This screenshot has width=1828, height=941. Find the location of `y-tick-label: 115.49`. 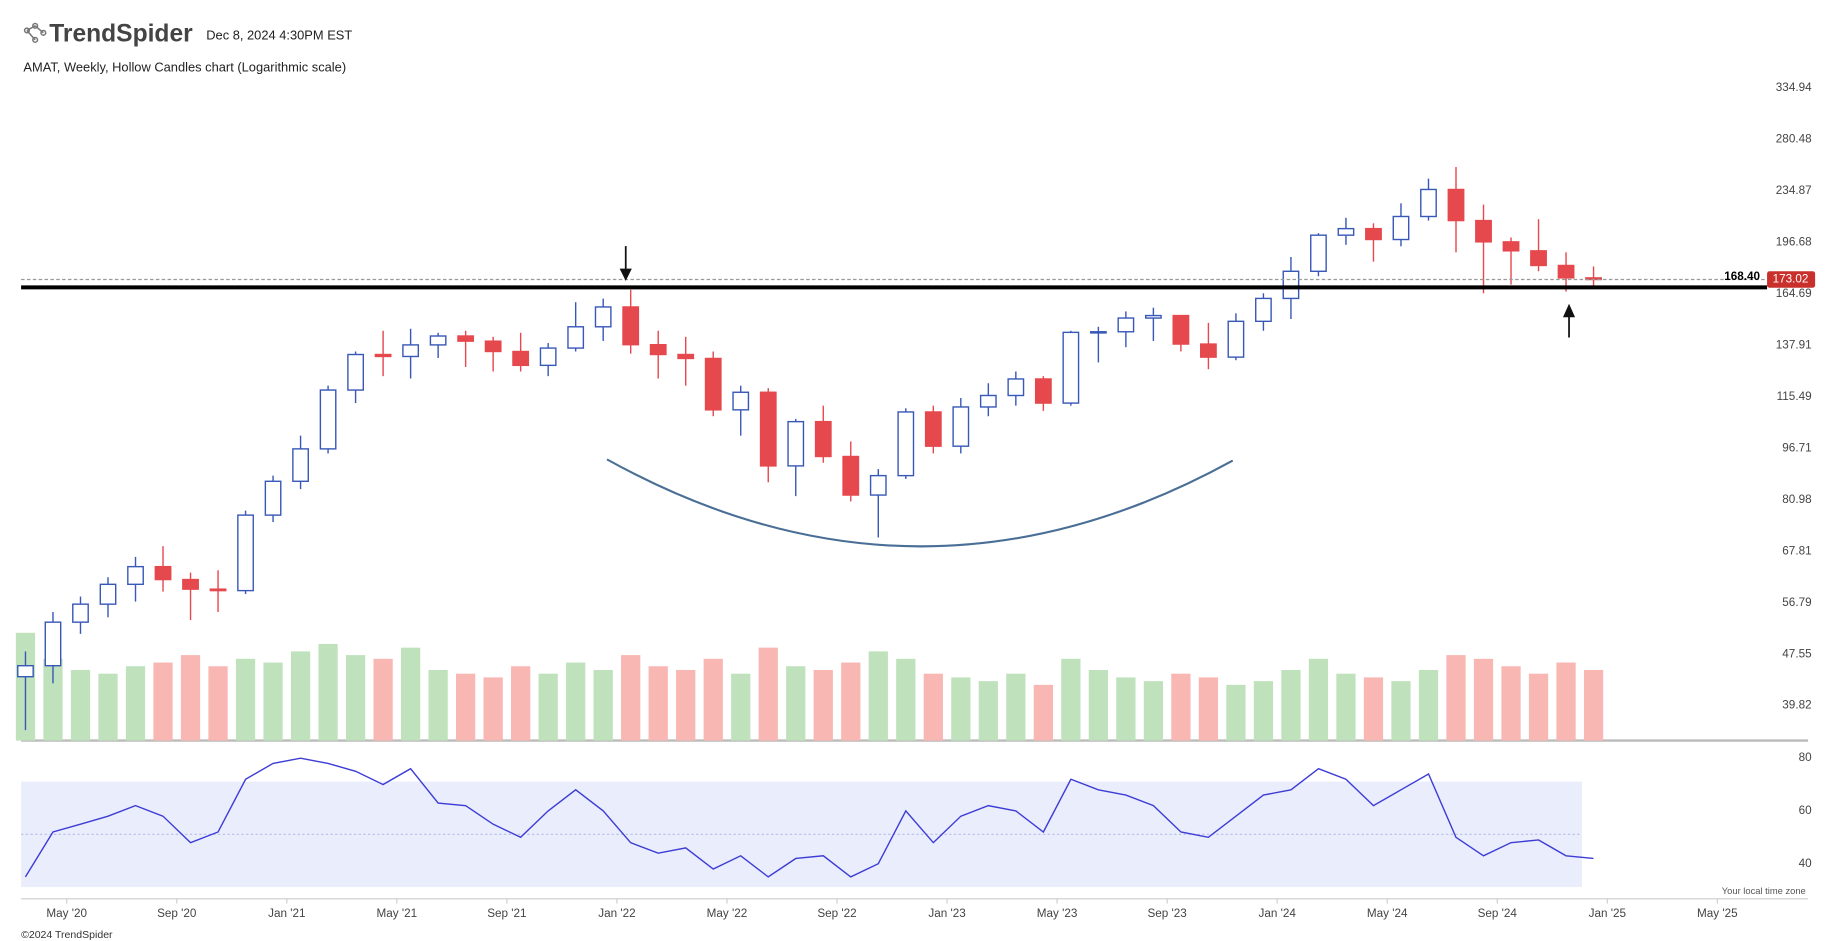

y-tick-label: 115.49 is located at coordinates (1794, 396).